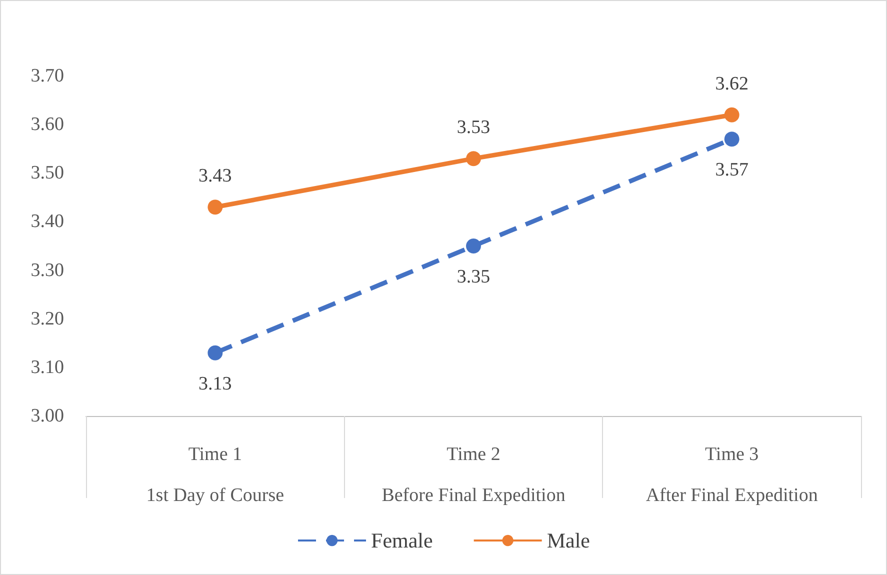 This screenshot has width=887, height=575. Describe the element at coordinates (47, 221) in the screenshot. I see `y-tick-label: 3.40` at that location.